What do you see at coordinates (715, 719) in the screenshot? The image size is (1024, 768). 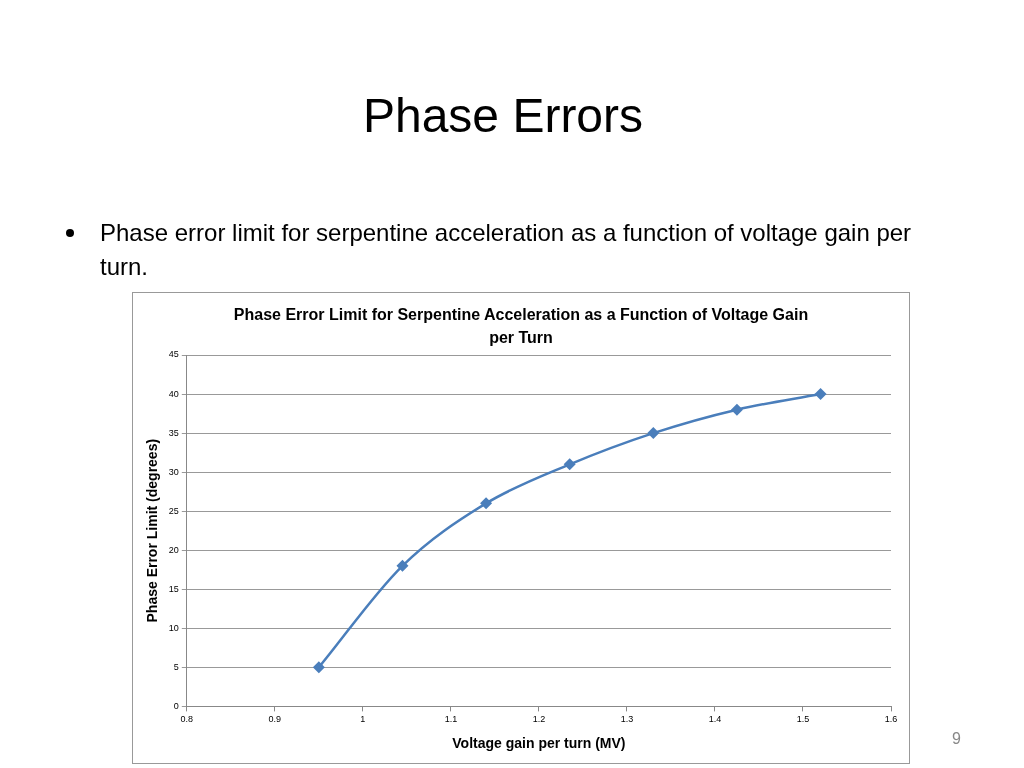 I see `x-tick-label: 1.4` at bounding box center [715, 719].